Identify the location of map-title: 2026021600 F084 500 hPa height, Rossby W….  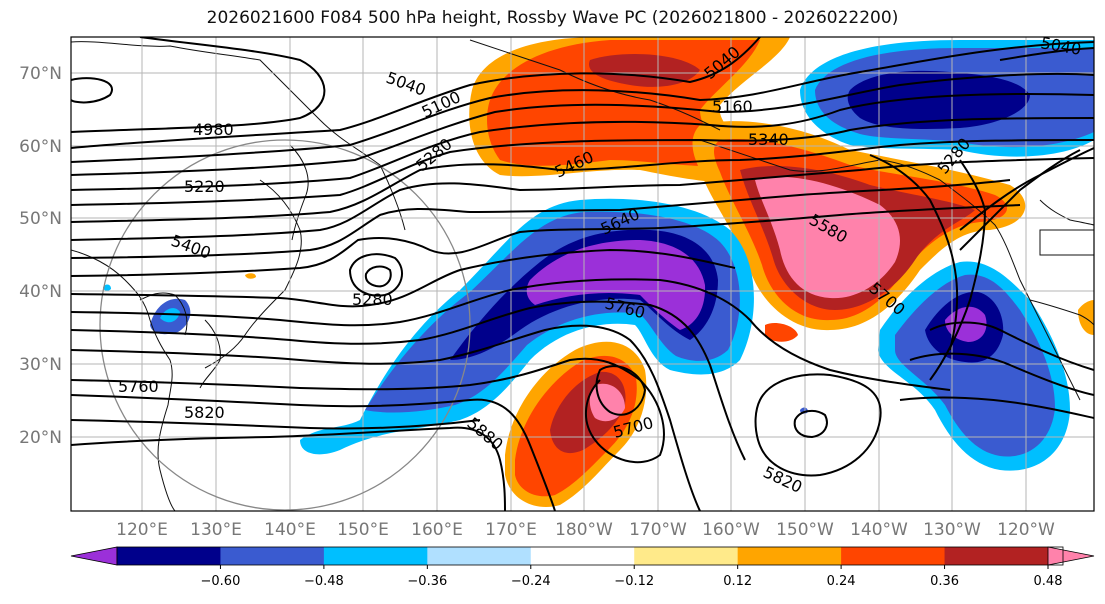
(552, 18).